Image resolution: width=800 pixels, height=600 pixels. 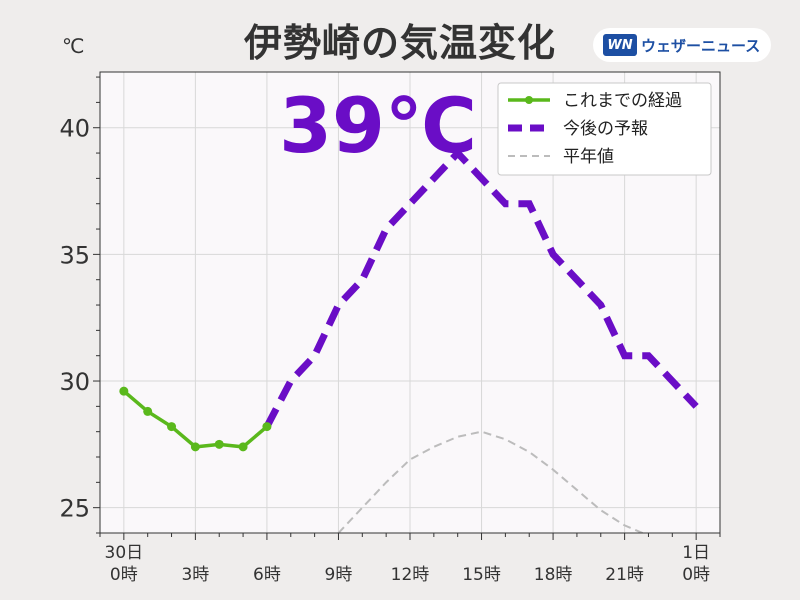 I want to click on x-tick-label: 3時, so click(x=195, y=575).